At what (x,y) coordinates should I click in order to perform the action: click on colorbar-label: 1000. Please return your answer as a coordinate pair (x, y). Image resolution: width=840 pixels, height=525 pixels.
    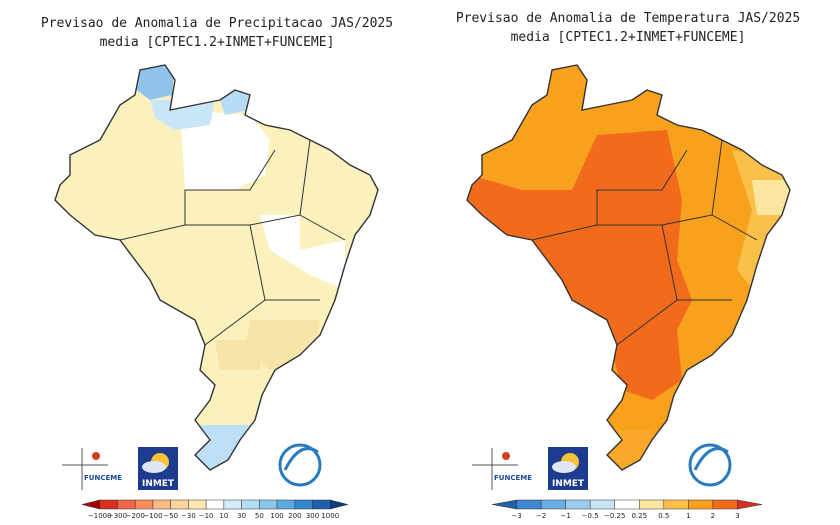
    Looking at the image, I should click on (330, 516).